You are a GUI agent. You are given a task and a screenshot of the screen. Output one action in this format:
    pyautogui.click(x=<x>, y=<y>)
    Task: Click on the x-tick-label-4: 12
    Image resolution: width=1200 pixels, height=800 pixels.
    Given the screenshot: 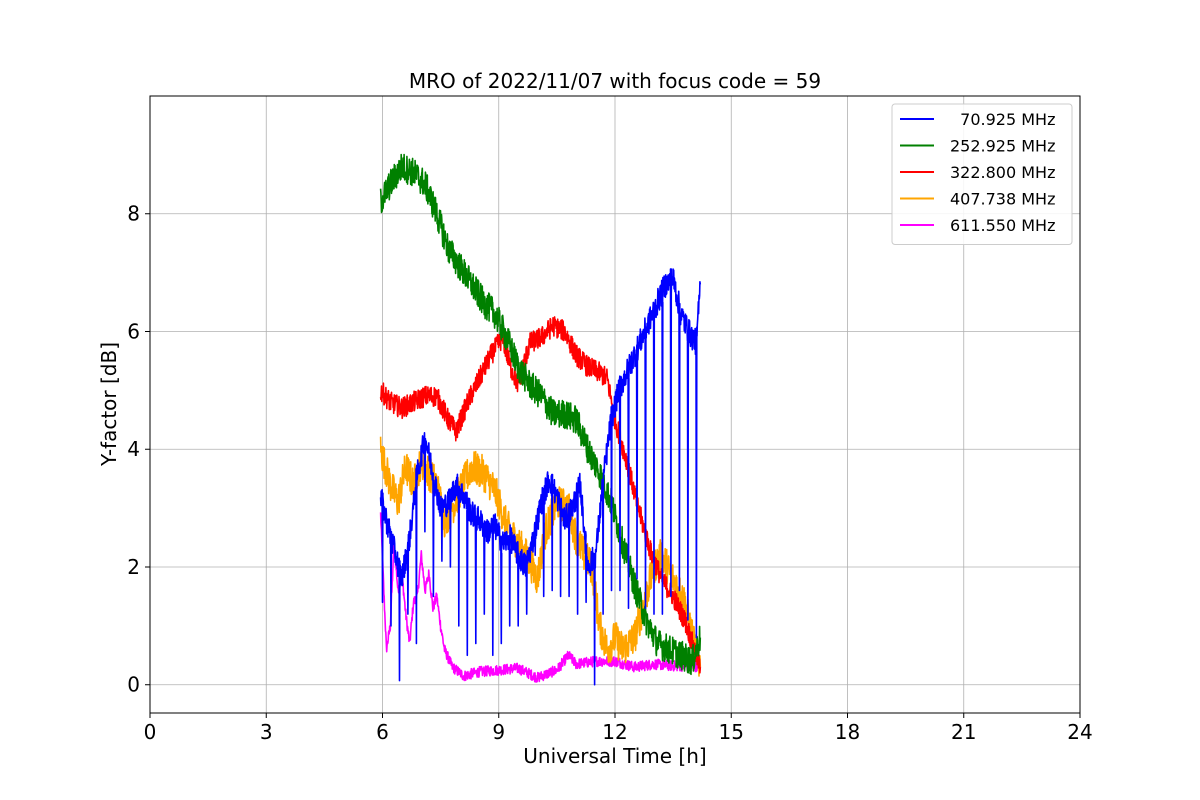 What is the action you would take?
    pyautogui.click(x=614, y=732)
    